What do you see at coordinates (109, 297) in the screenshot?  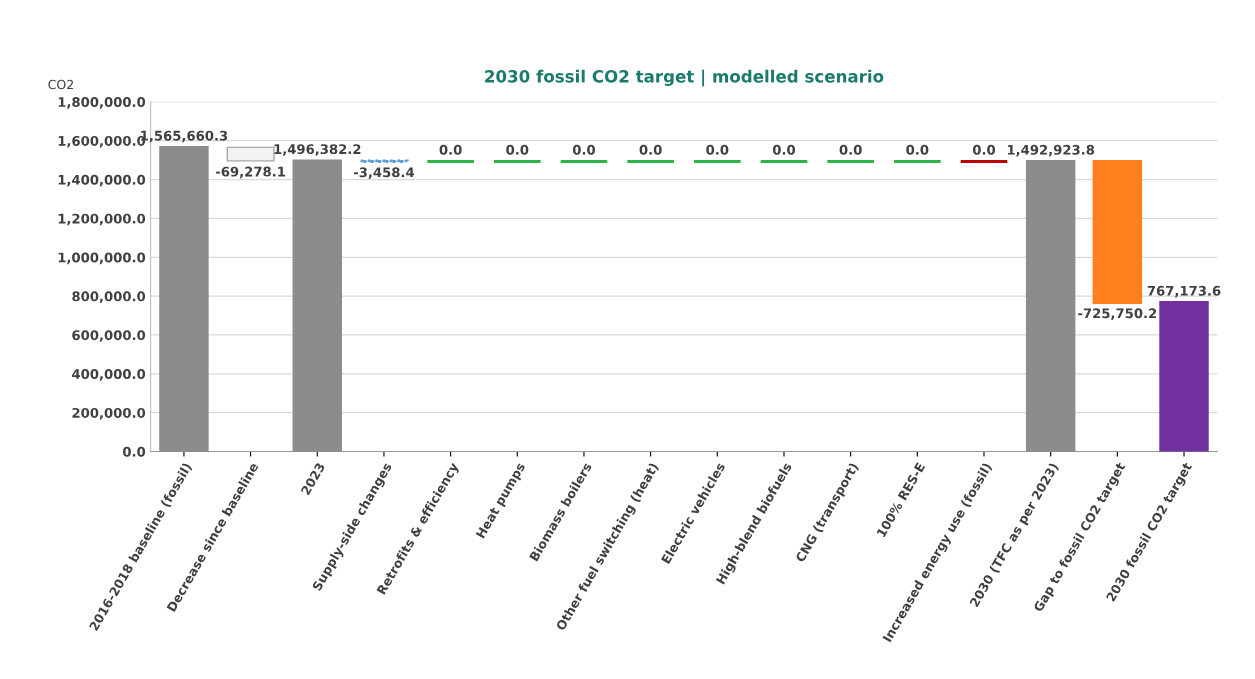 I see `y-tick-label: 800,000.0` at bounding box center [109, 297].